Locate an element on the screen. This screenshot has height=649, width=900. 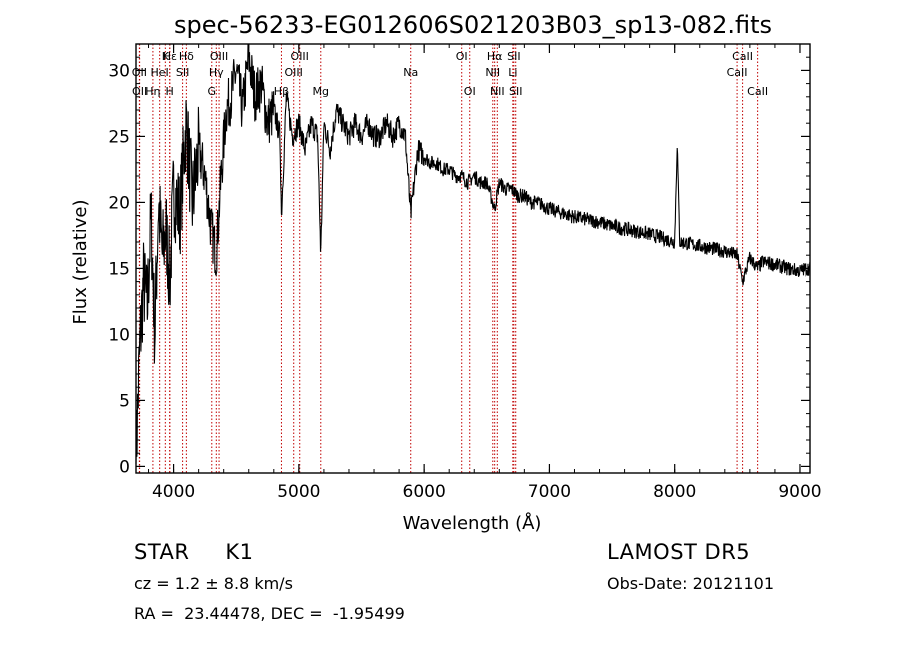
x-tick-label-4: 8000 is located at coordinates (674, 492).